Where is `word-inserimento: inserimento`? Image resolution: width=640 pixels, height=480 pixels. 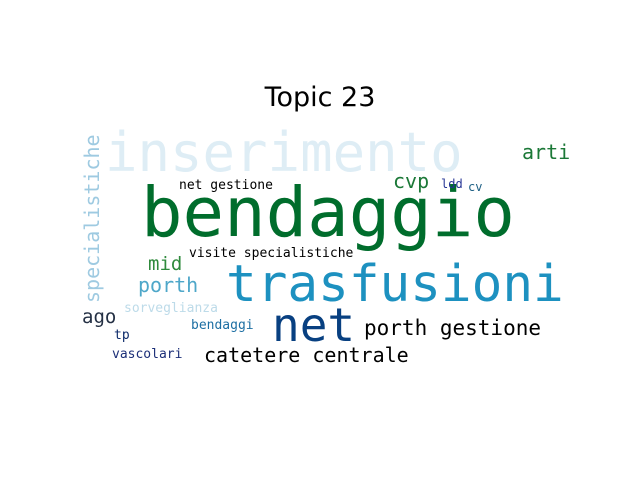
word-inserimento: inserimento is located at coordinates (284, 152).